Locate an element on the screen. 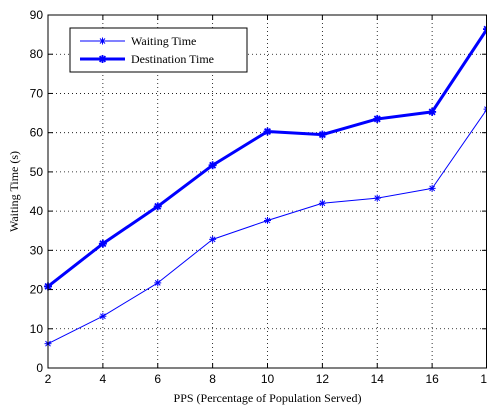 The height and width of the screenshot is (408, 487). y-tick-label: 60 is located at coordinates (37, 133).